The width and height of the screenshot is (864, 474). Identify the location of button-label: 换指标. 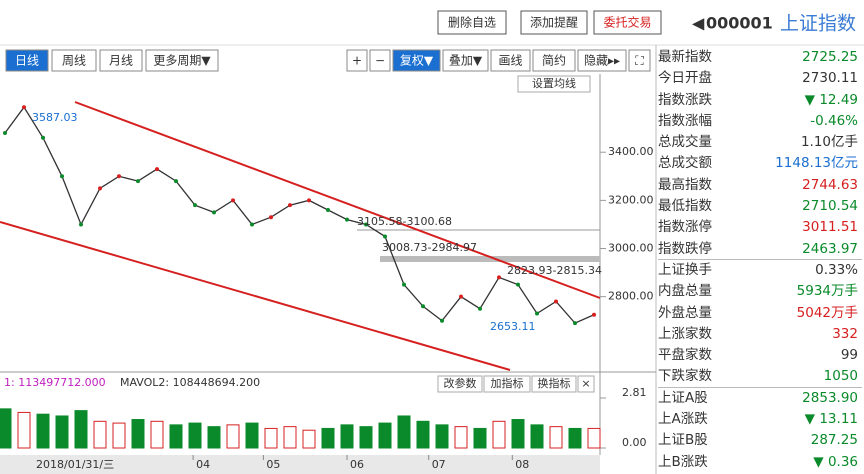
(554, 383).